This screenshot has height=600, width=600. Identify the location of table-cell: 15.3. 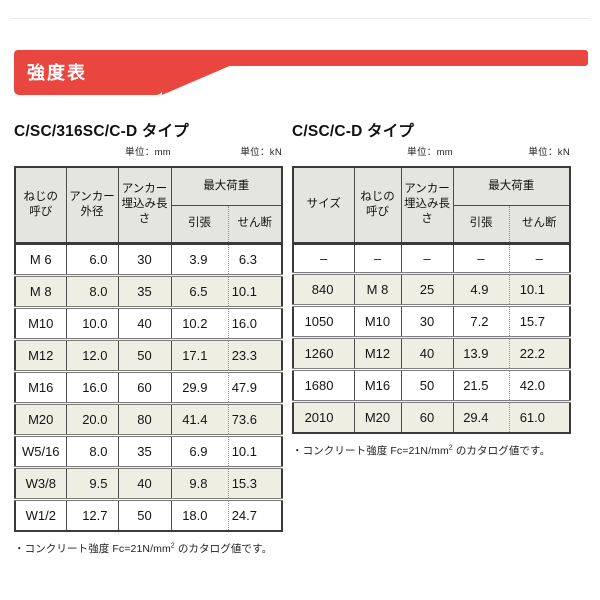
(255, 482).